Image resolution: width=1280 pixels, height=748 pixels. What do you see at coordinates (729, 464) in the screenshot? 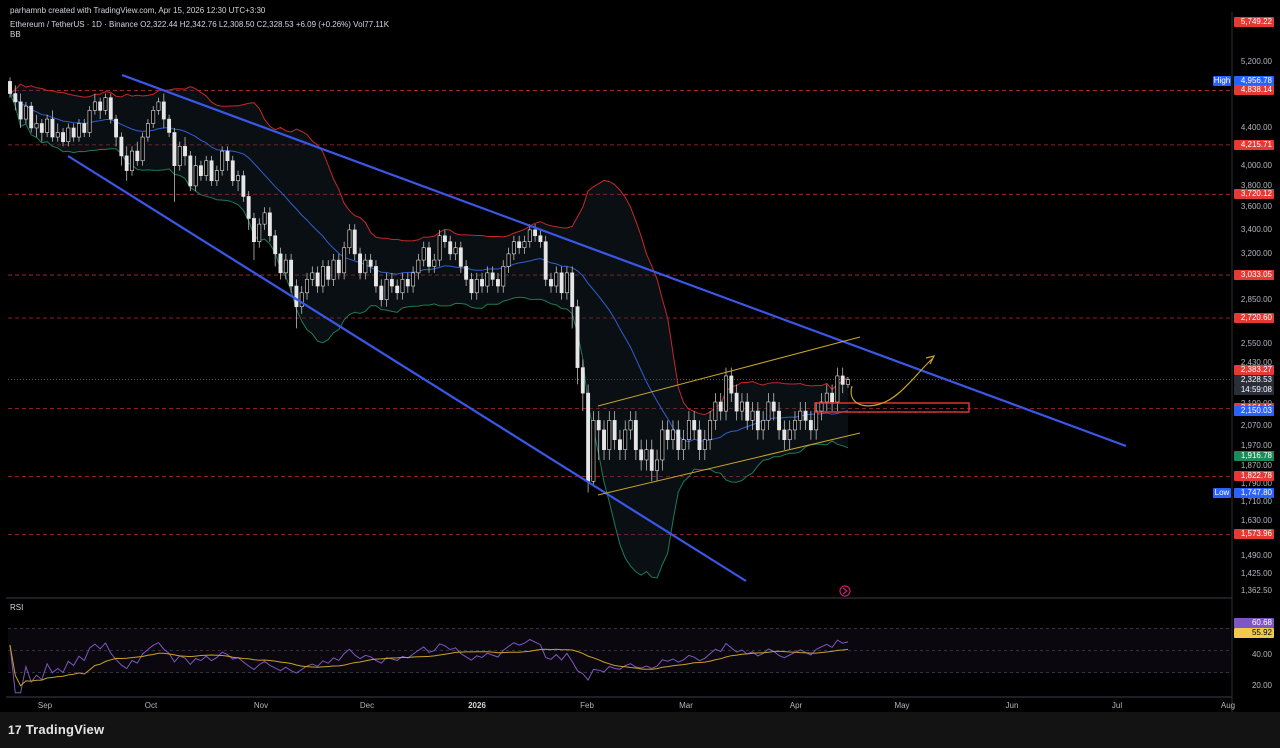
I see `rising-channel-lower-line` at bounding box center [729, 464].